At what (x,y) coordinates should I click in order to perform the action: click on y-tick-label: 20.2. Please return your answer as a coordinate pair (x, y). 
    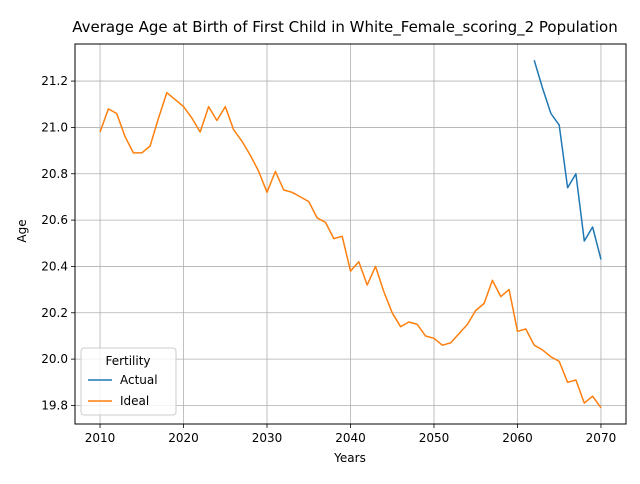
    Looking at the image, I should click on (54, 313).